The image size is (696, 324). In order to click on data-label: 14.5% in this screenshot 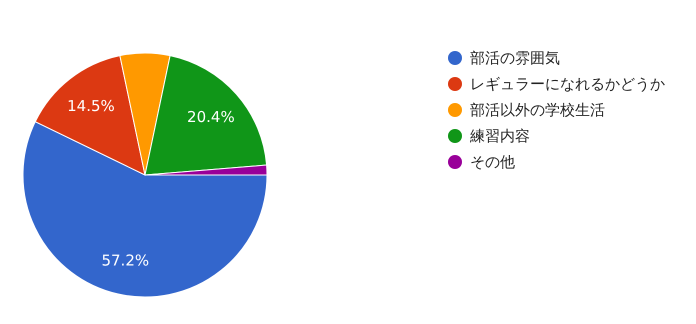, I will do `click(91, 105)`.